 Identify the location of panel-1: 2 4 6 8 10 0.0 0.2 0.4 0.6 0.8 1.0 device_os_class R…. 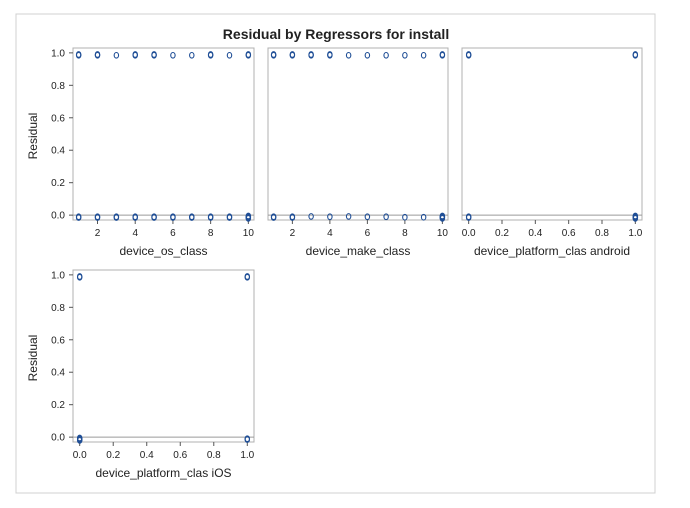
(140, 152).